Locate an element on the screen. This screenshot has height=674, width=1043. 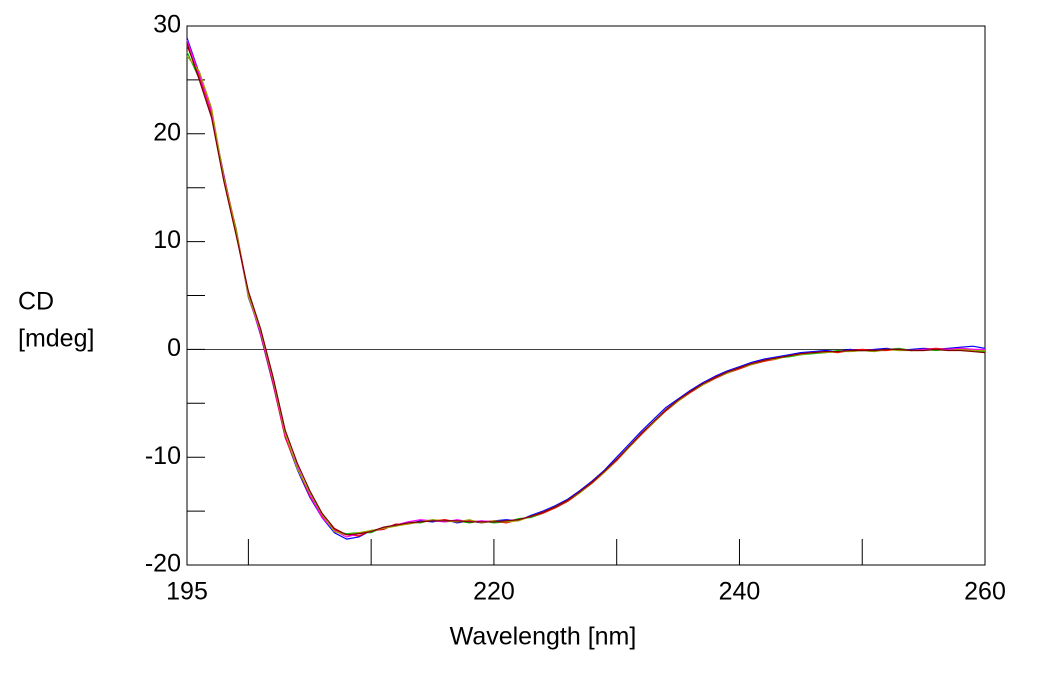
y-axis-label: CD is located at coordinates (36, 302).